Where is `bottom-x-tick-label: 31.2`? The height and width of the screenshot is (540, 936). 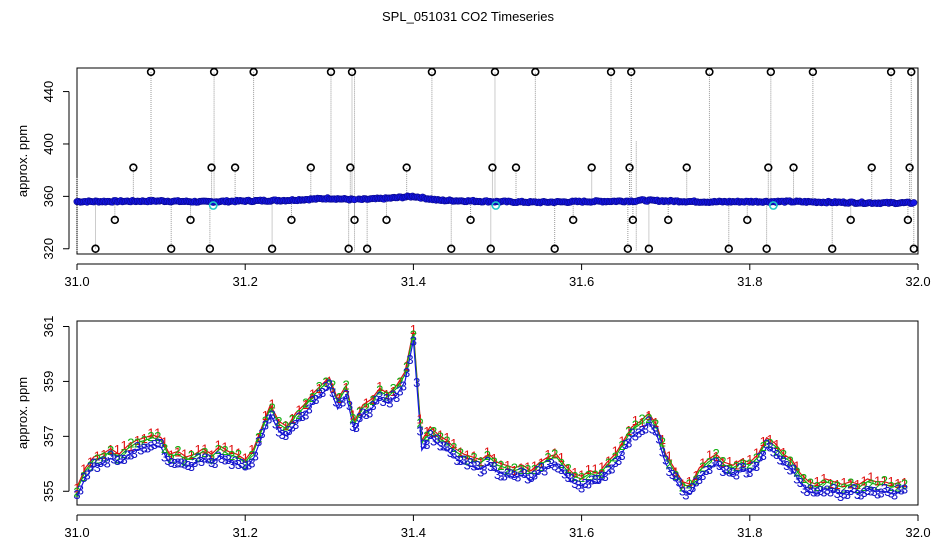 bottom-x-tick-label: 31.2 is located at coordinates (245, 532).